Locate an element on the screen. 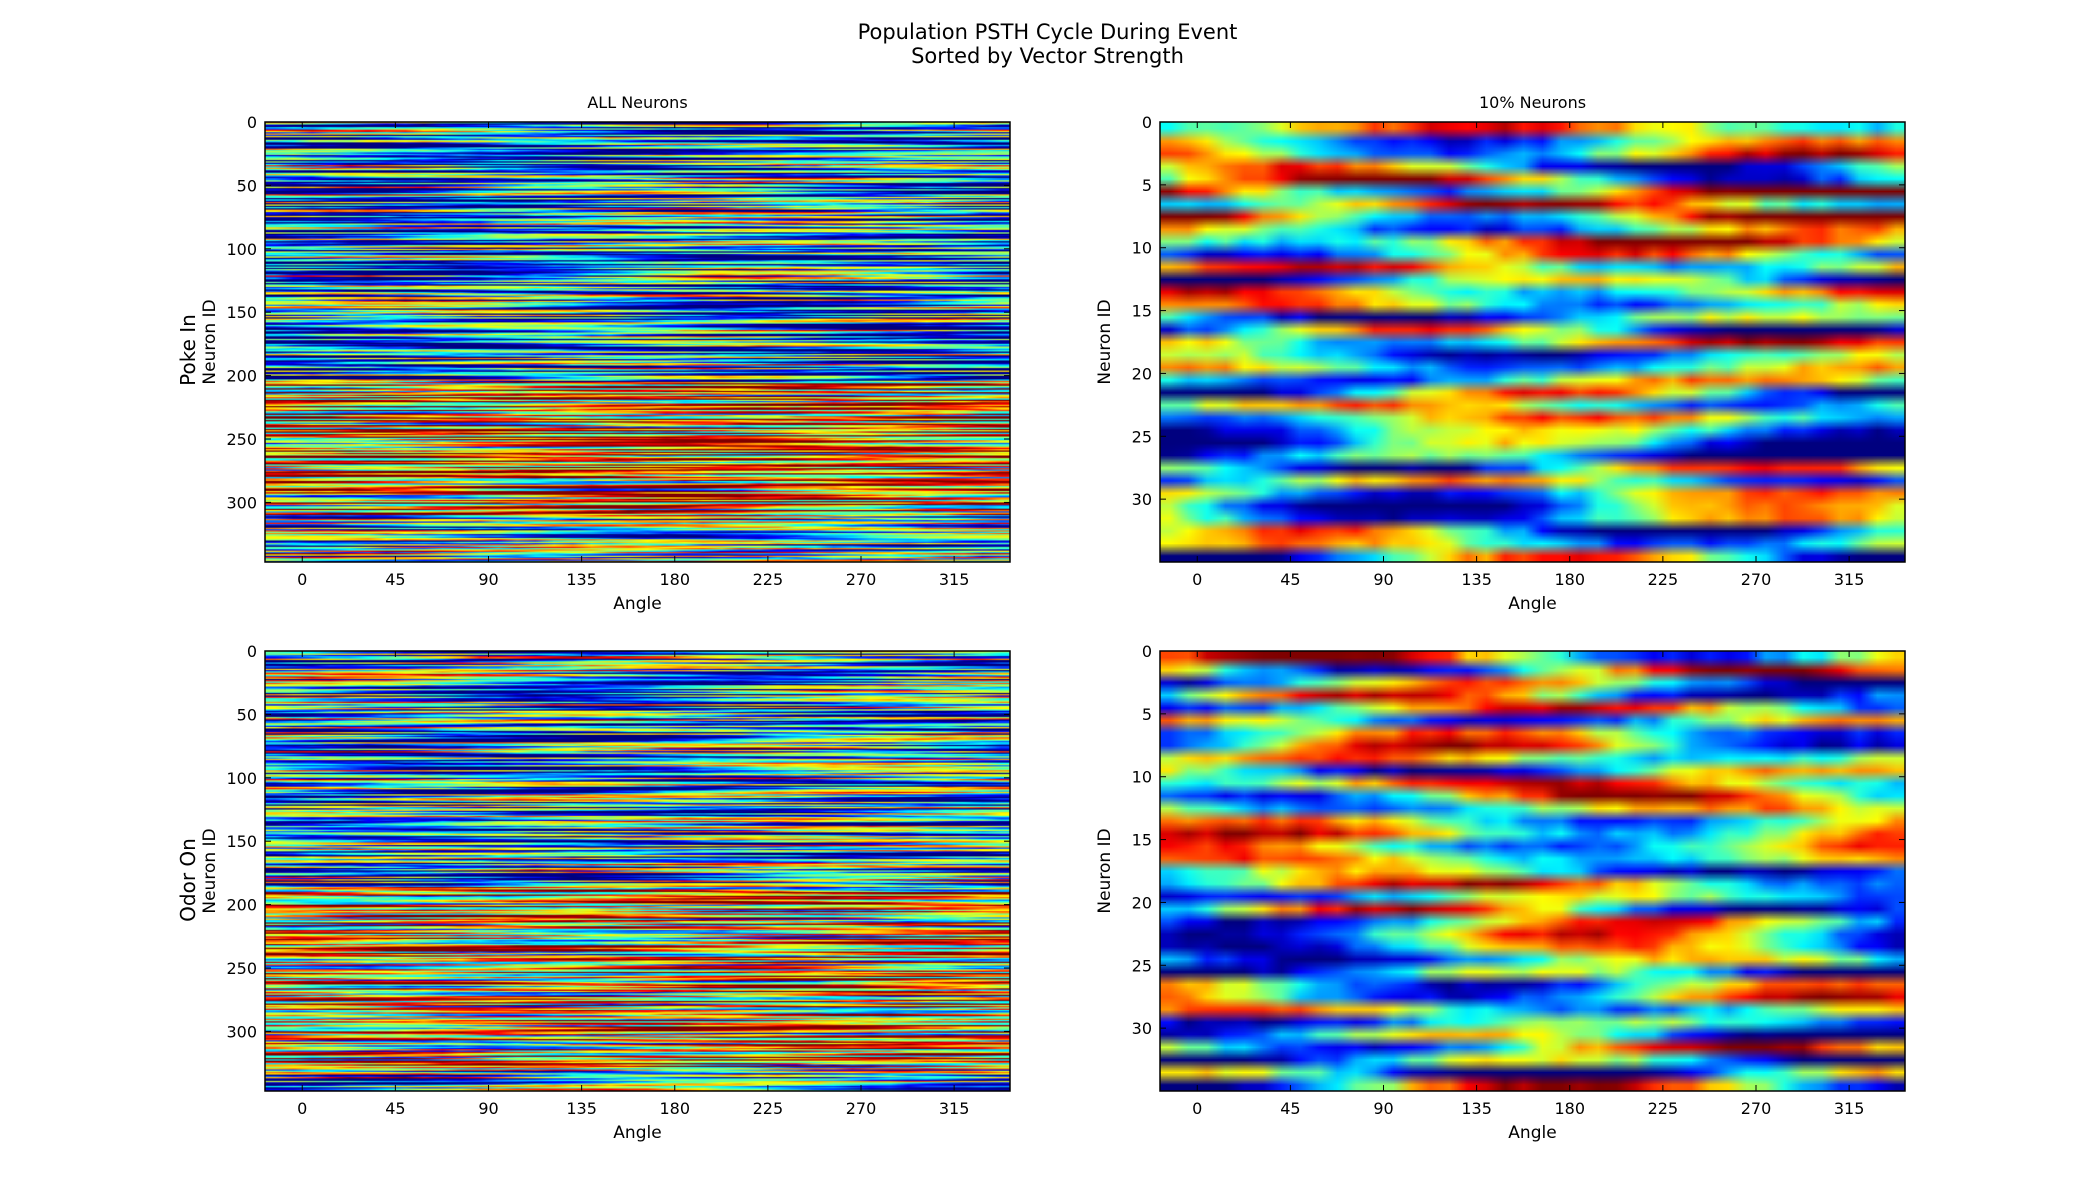 This screenshot has width=2095, height=1200. row-label-odor-on: Odor On is located at coordinates (188, 880).